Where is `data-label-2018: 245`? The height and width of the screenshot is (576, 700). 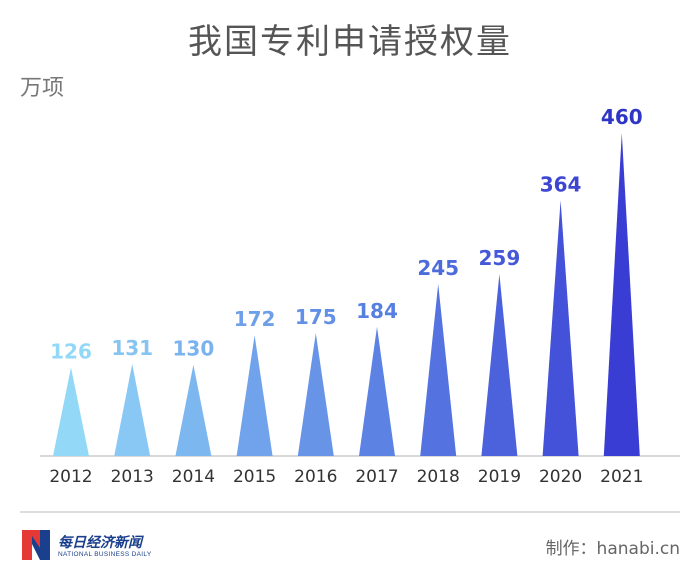 data-label-2018: 245 is located at coordinates (438, 268).